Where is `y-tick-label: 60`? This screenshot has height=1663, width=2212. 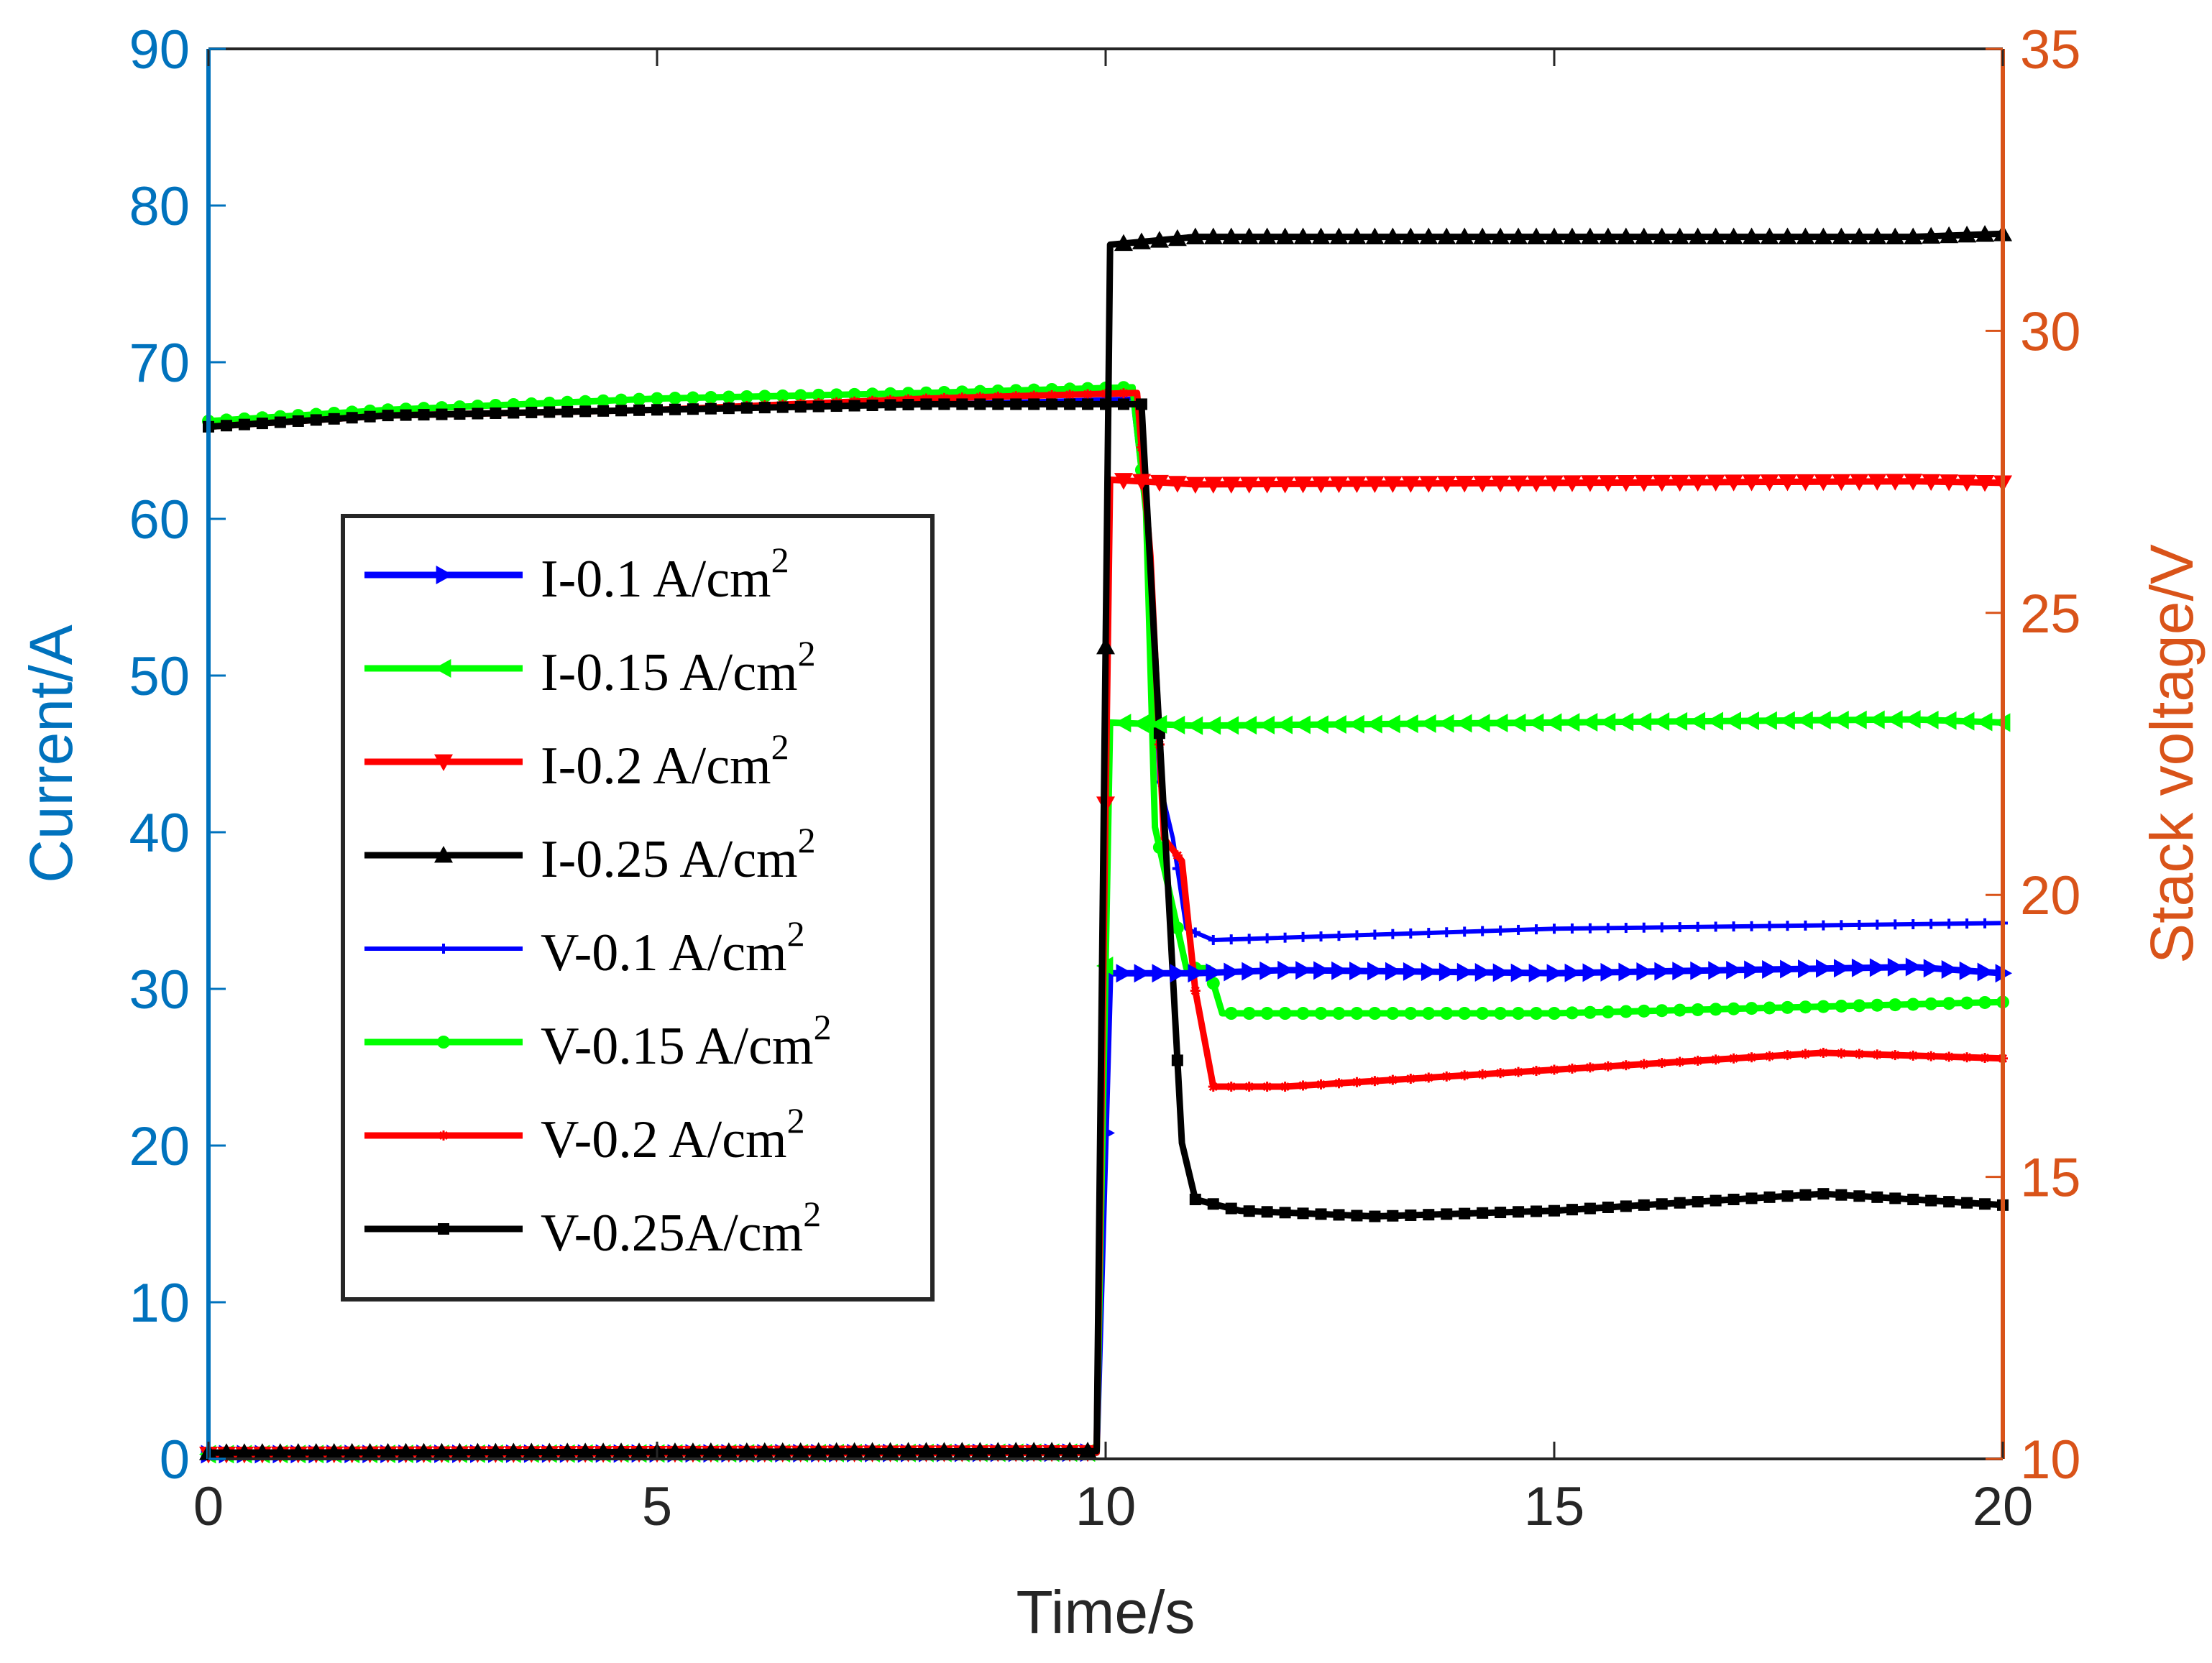 y-tick-label: 60 is located at coordinates (159, 520).